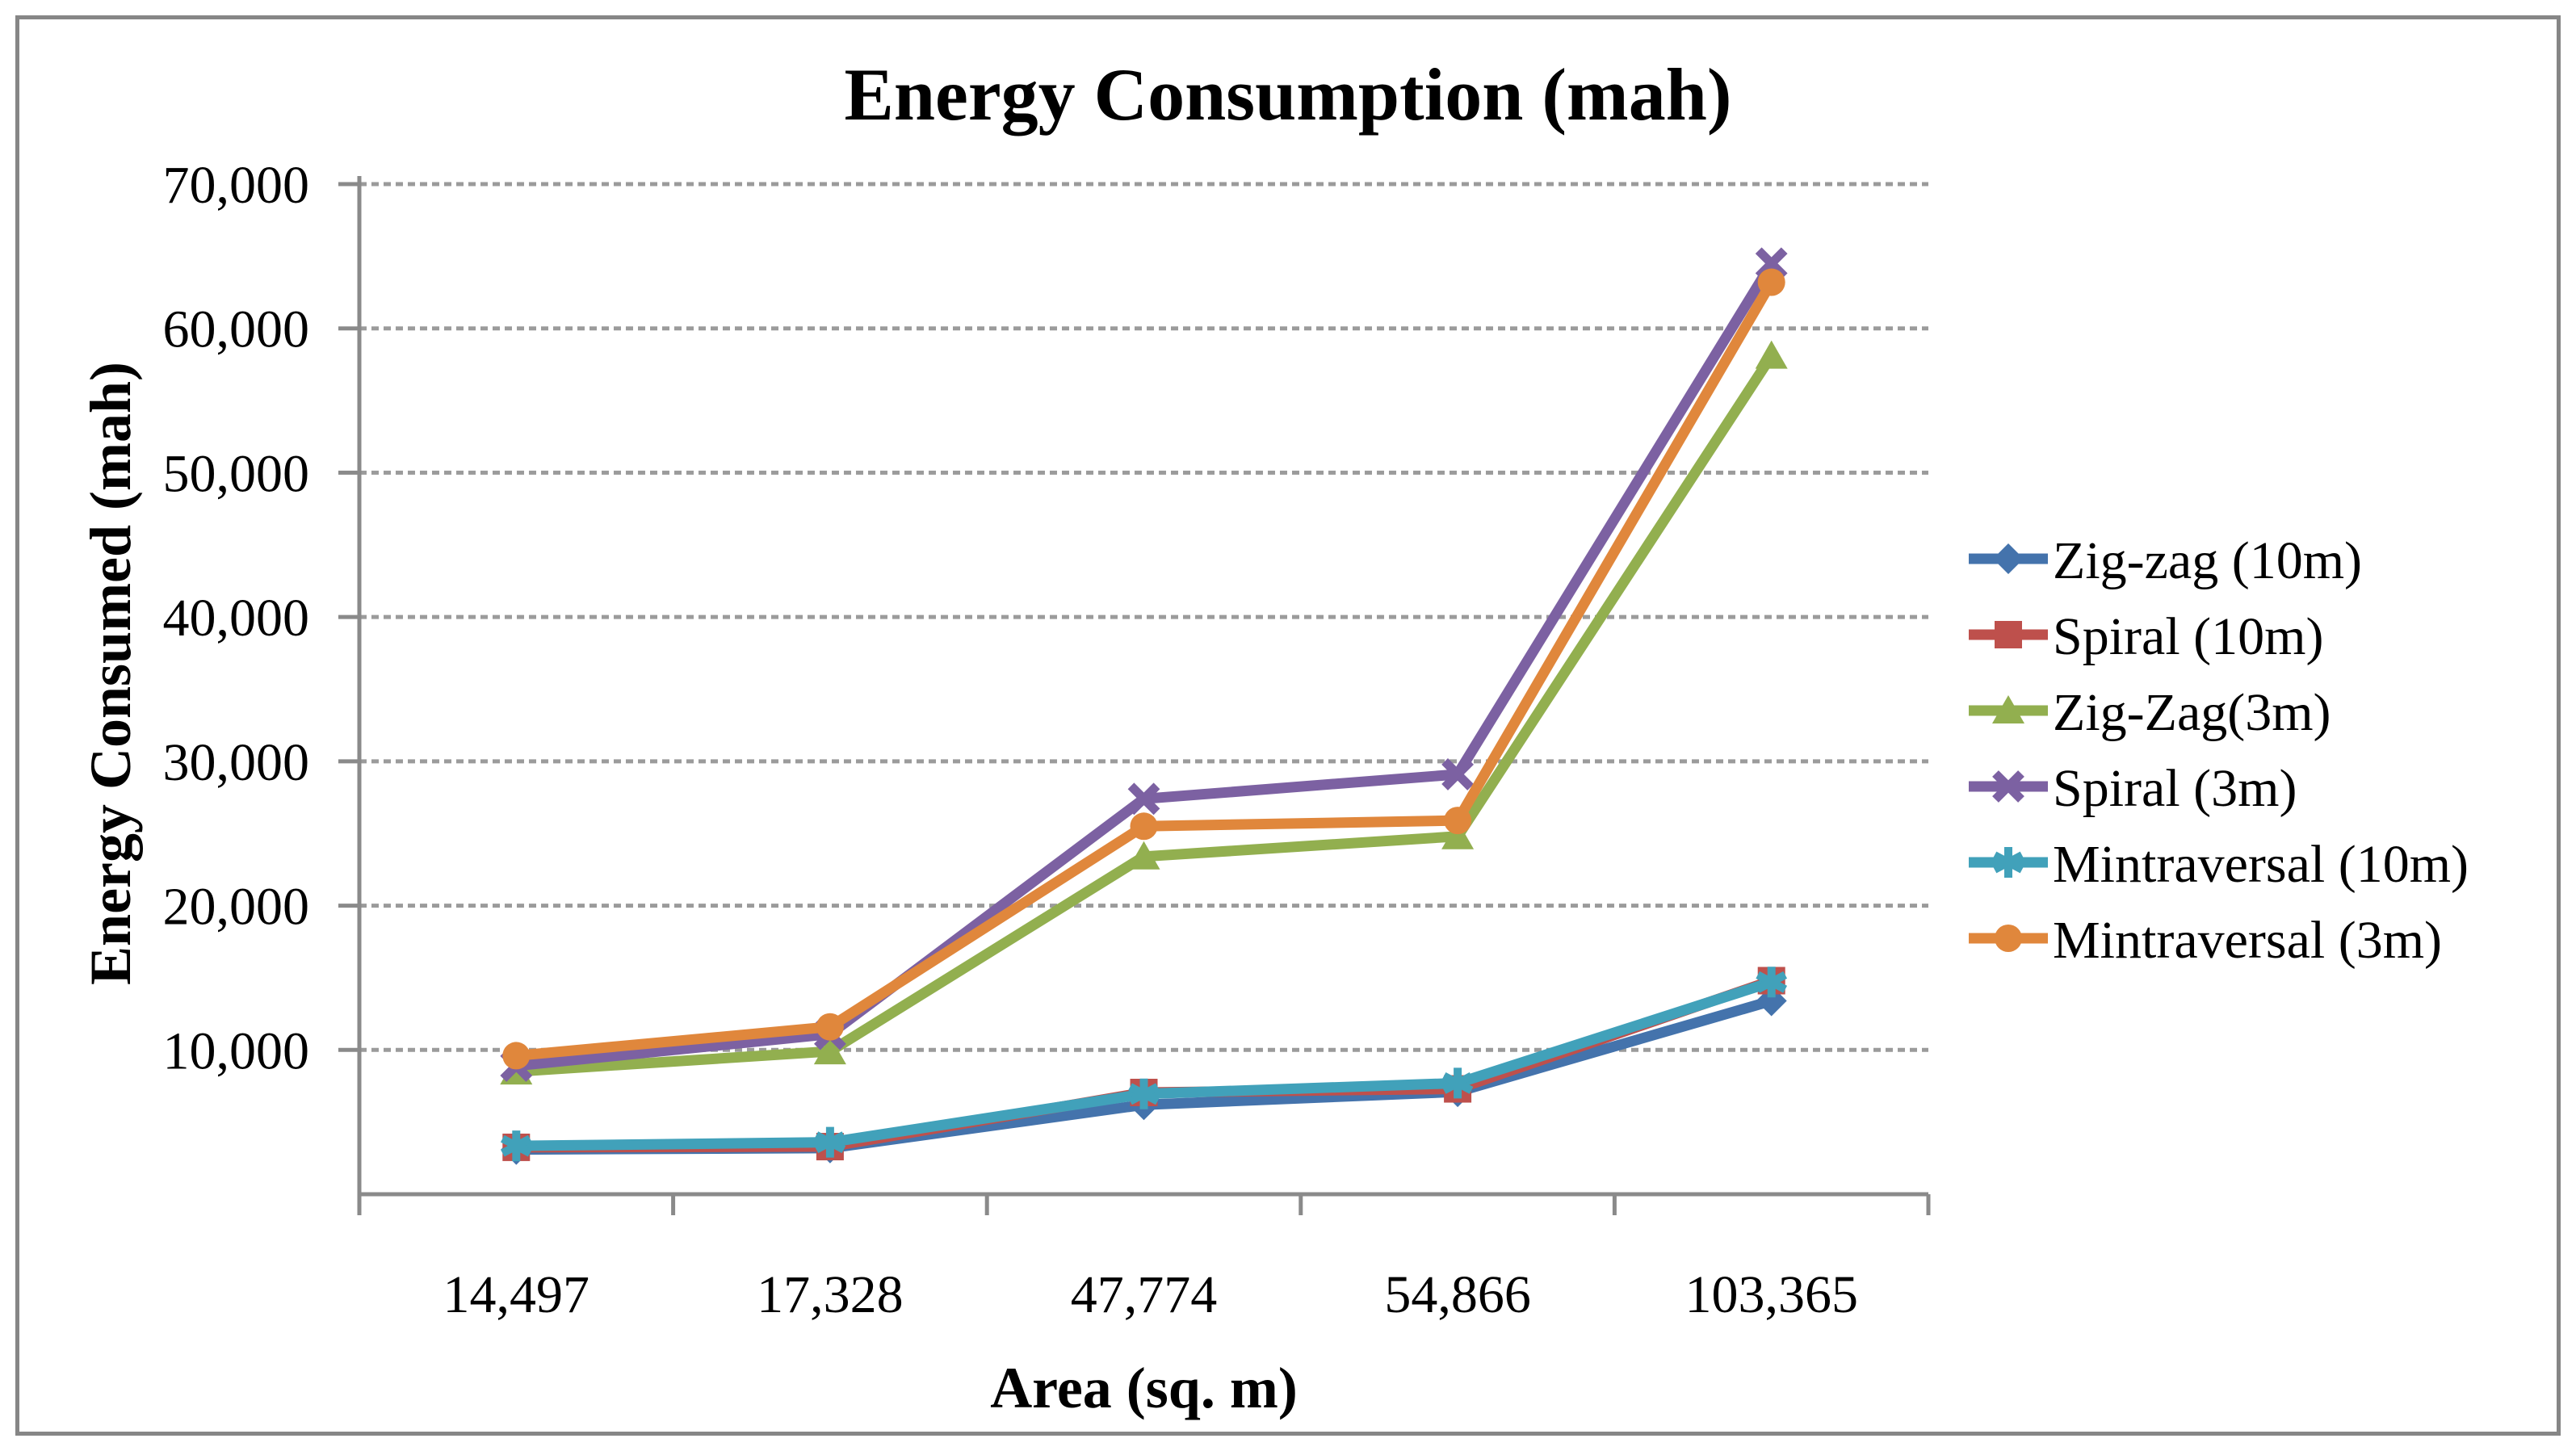 This screenshot has width=2576, height=1451. What do you see at coordinates (2009, 634) in the screenshot?
I see `square-marker` at bounding box center [2009, 634].